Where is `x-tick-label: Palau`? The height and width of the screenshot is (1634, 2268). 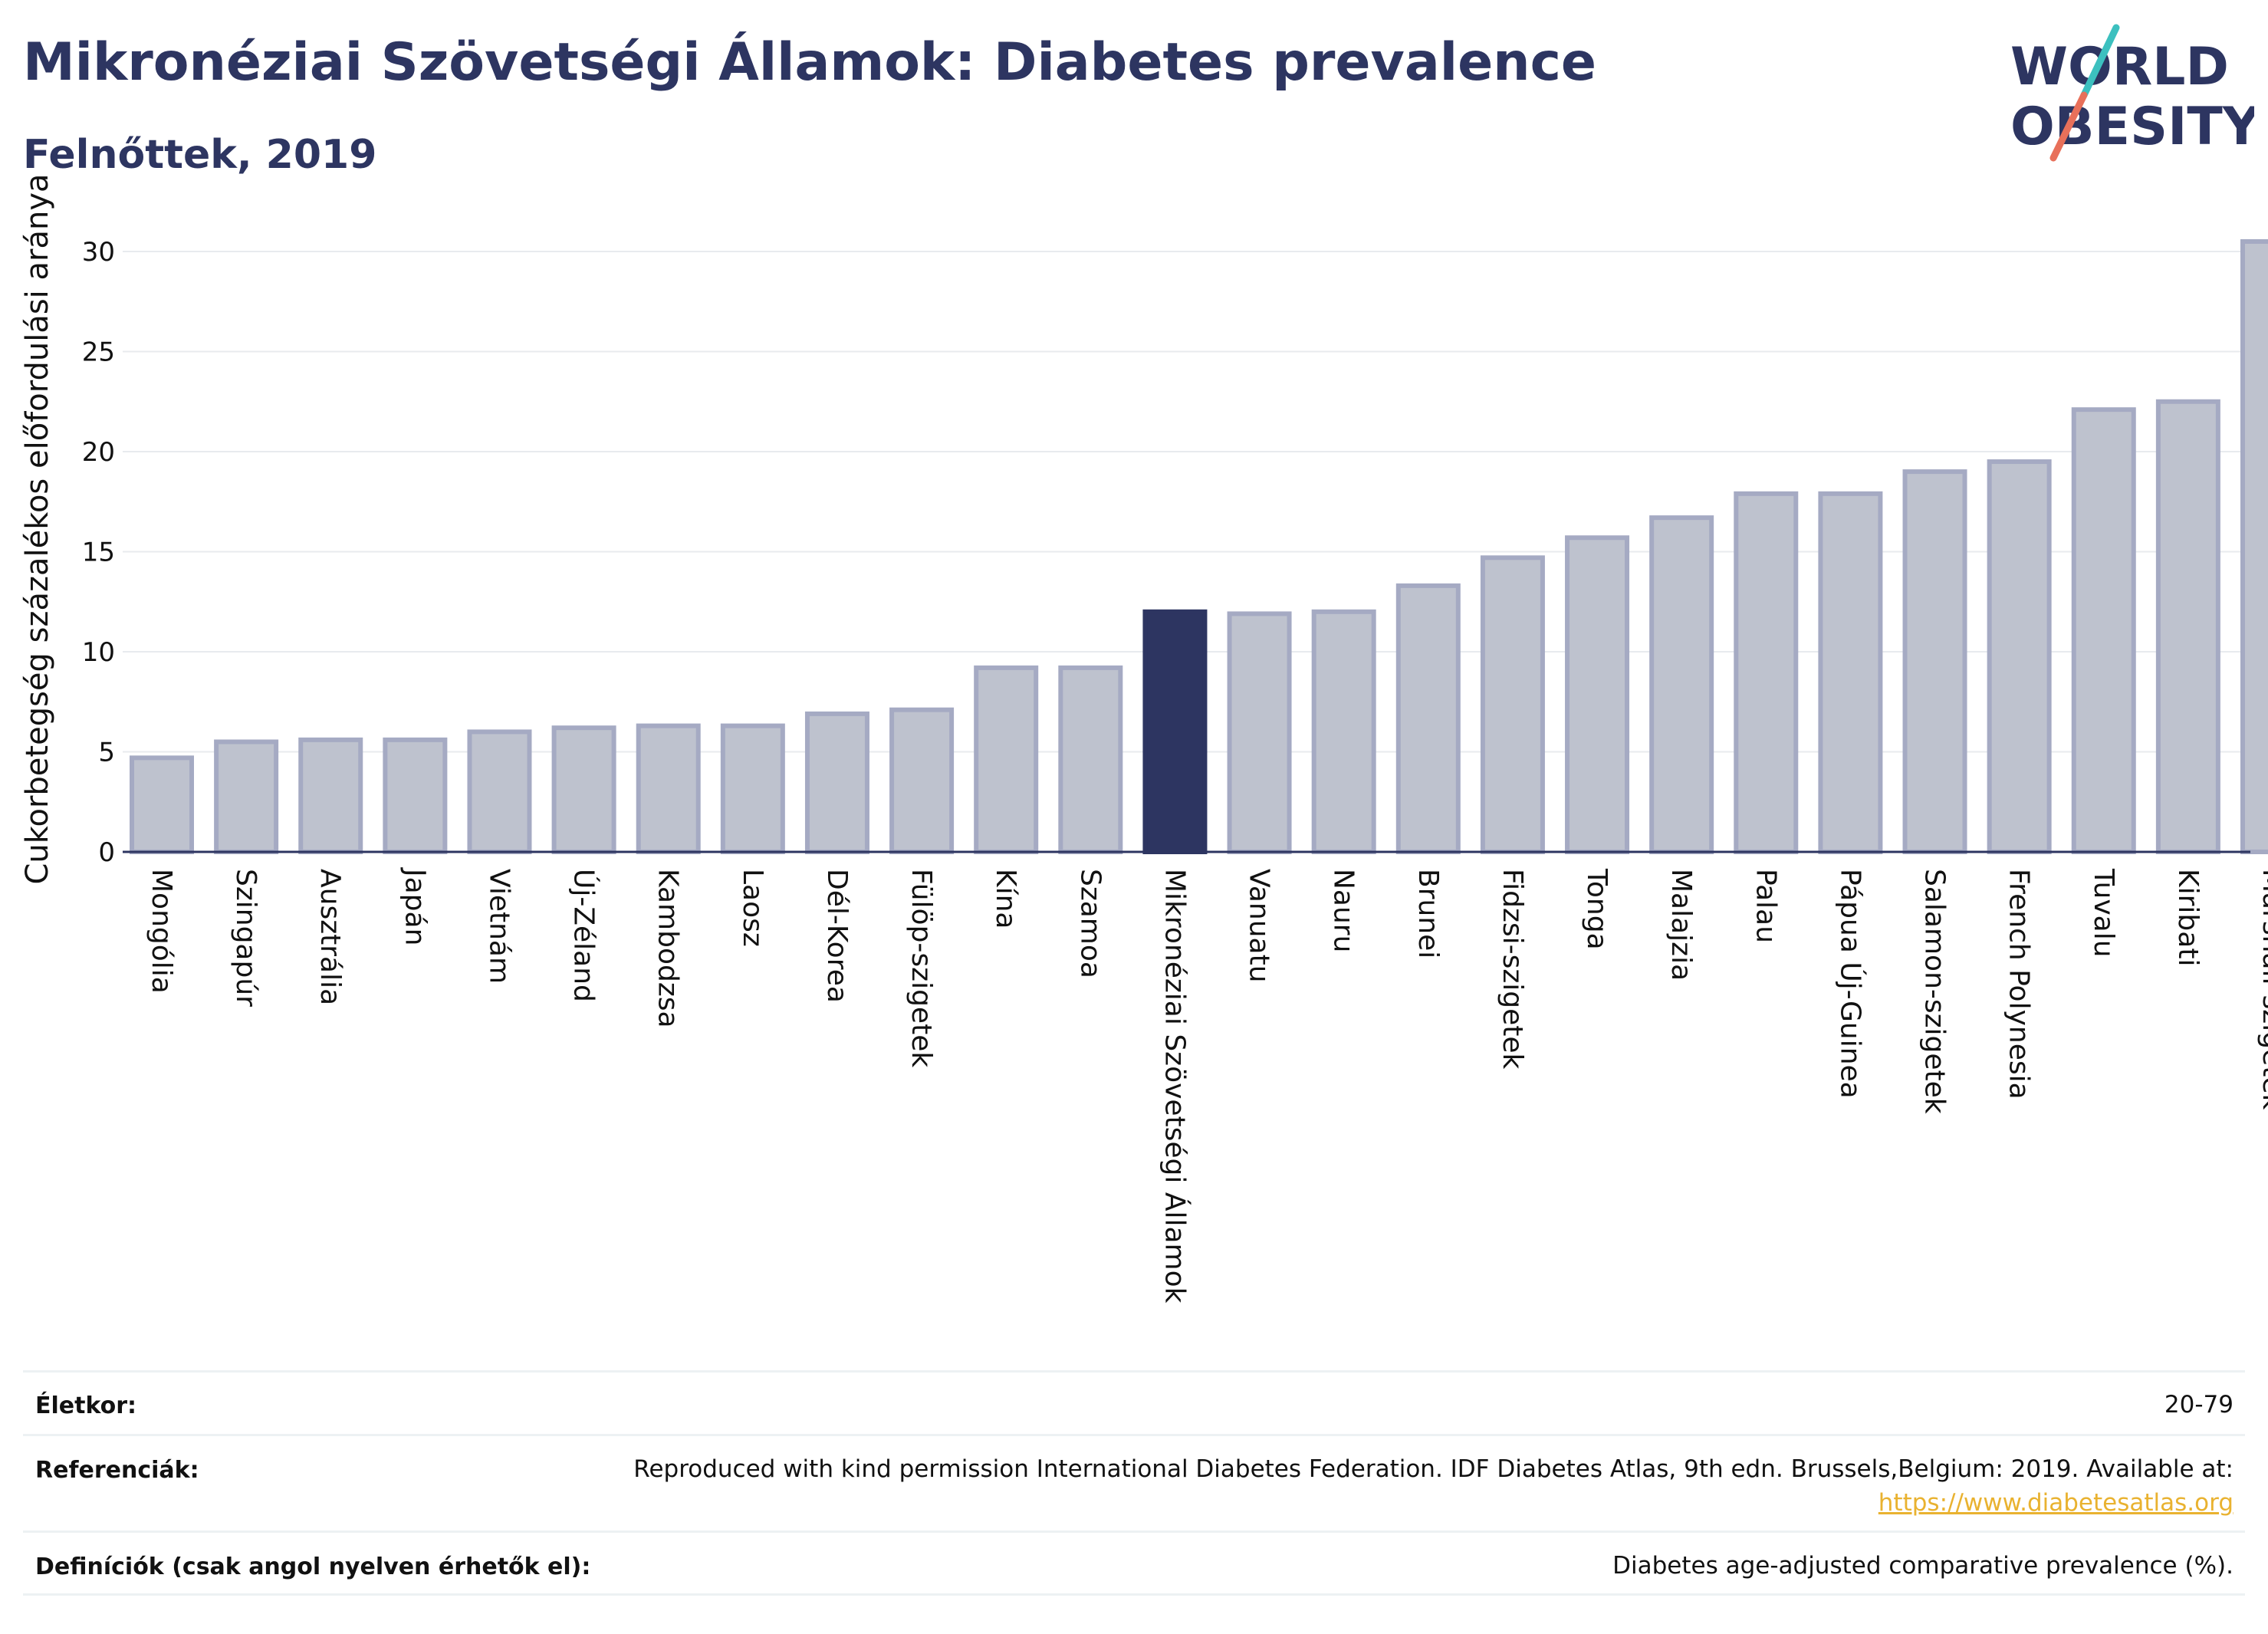
x-tick-label: Palau is located at coordinates (1765, 906).